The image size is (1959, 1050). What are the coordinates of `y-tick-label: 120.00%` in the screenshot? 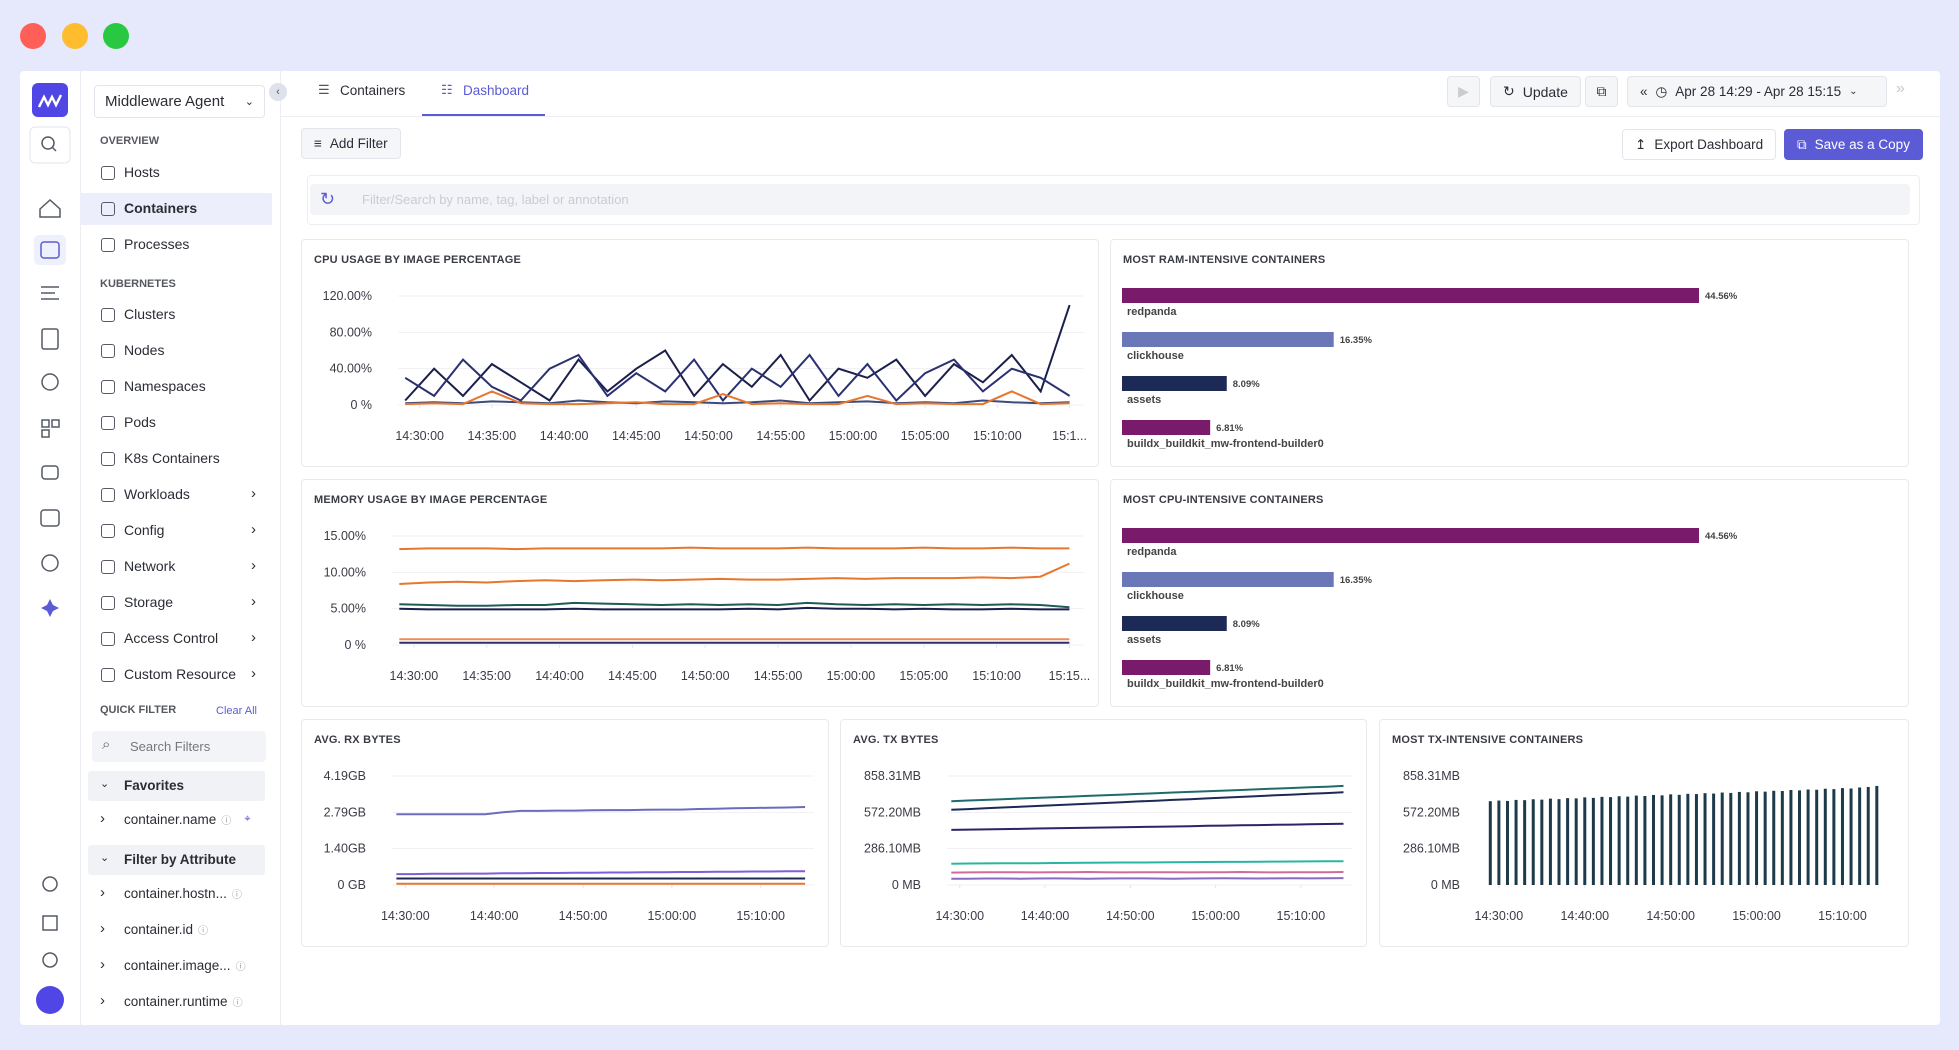 It's located at (347, 296).